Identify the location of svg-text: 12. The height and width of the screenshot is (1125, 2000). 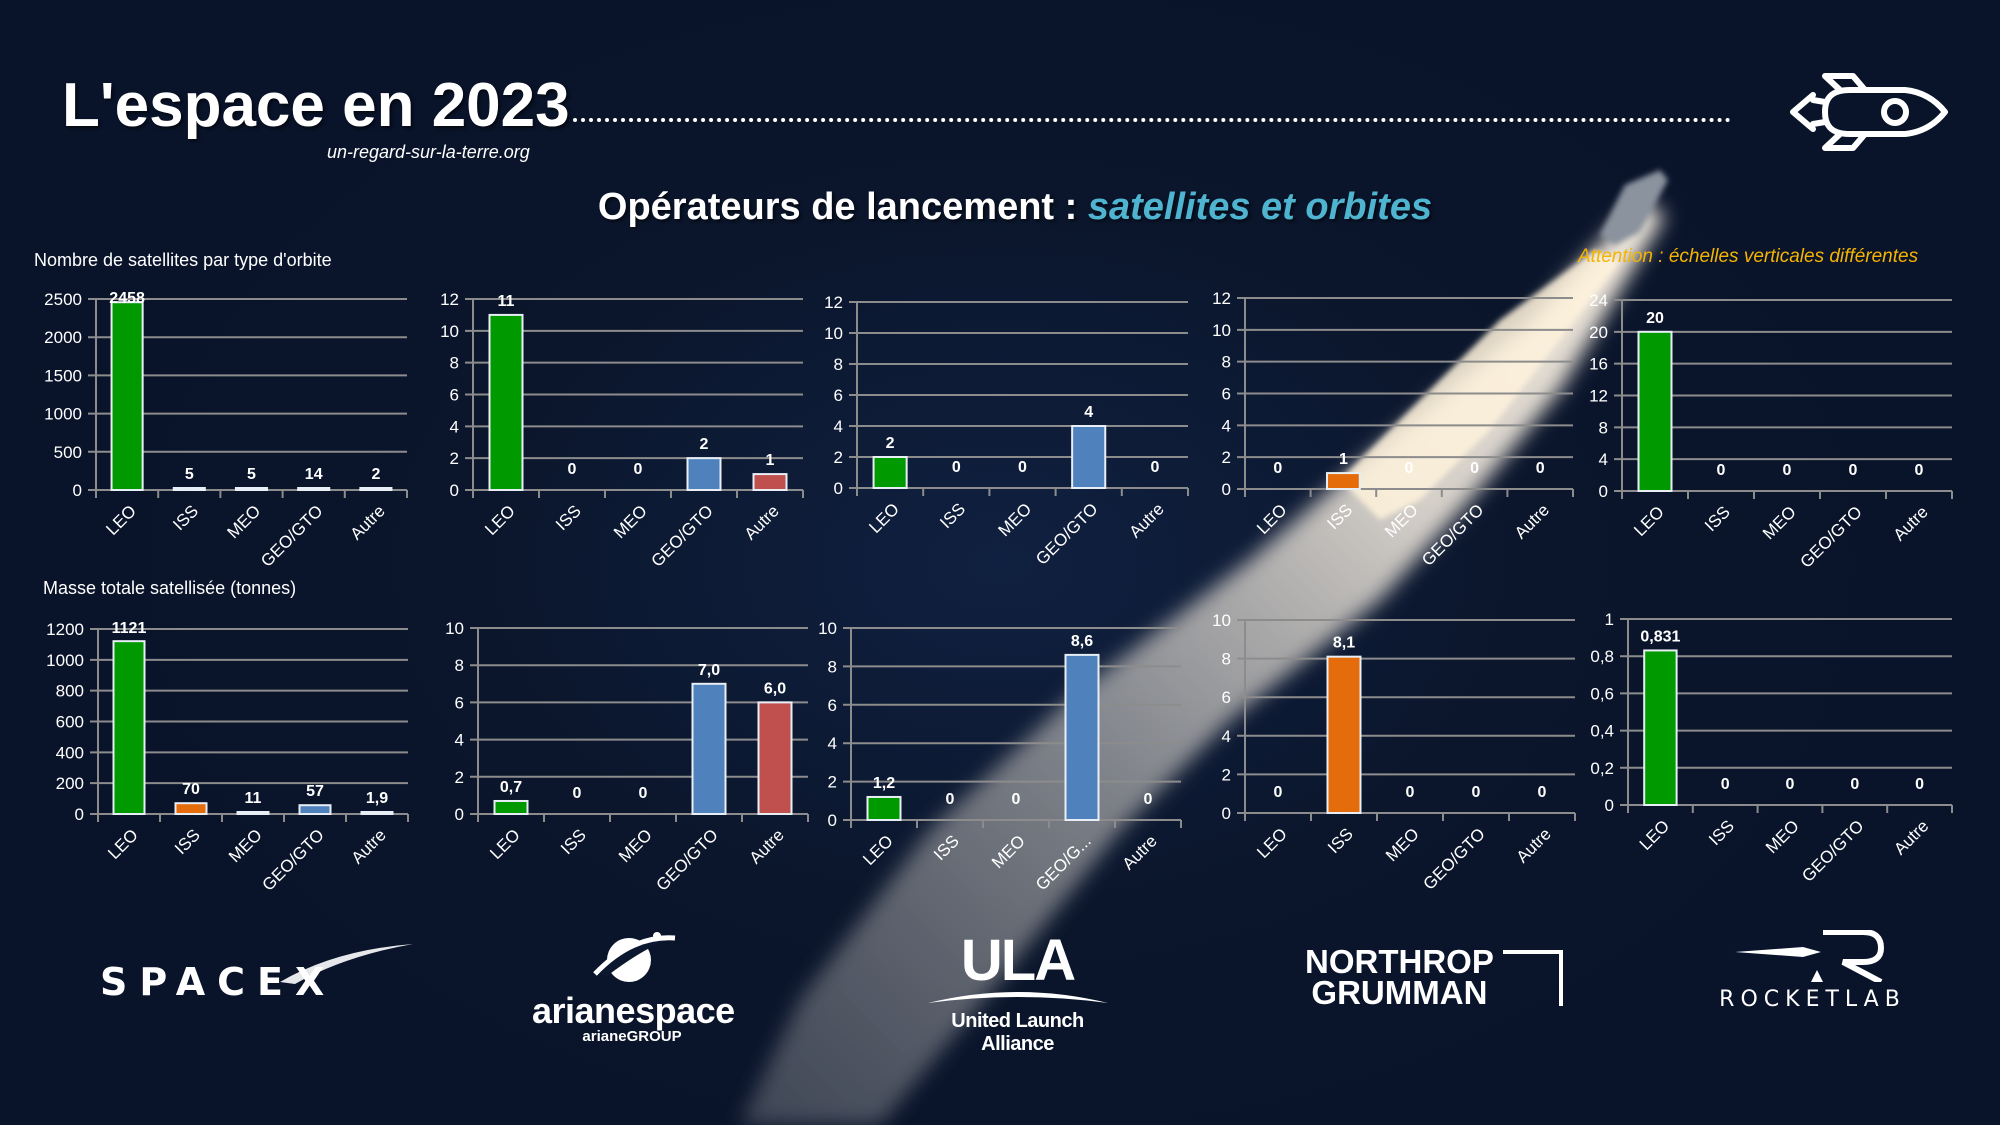
(449, 299).